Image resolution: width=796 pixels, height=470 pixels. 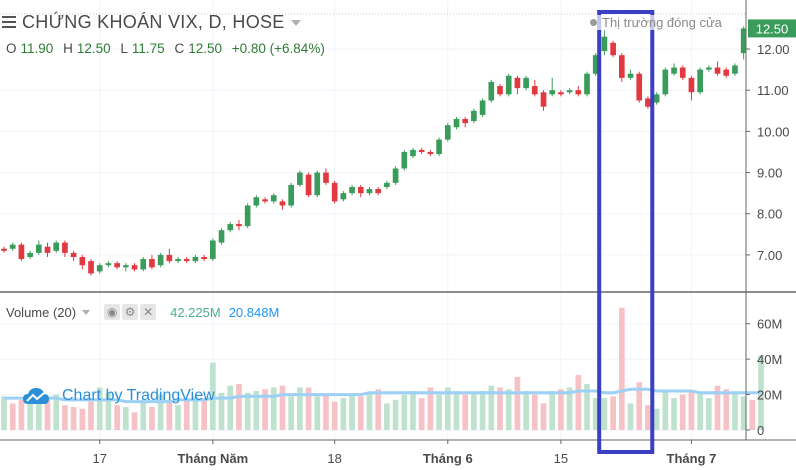 I want to click on eye-icon: ◉, so click(x=112, y=312).